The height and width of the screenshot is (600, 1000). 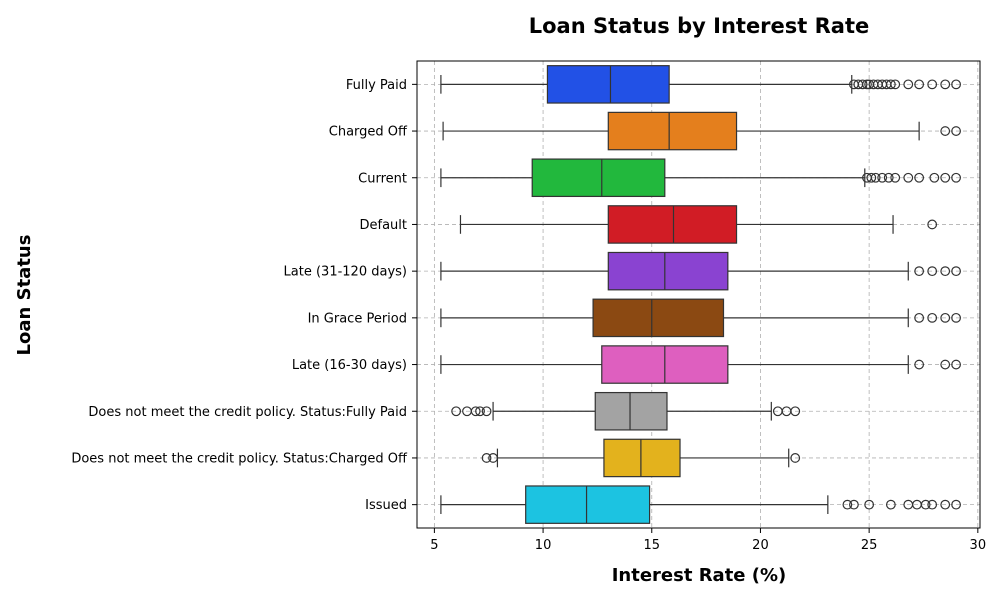 What do you see at coordinates (382, 178) in the screenshot?
I see `y-tick-label: Current` at bounding box center [382, 178].